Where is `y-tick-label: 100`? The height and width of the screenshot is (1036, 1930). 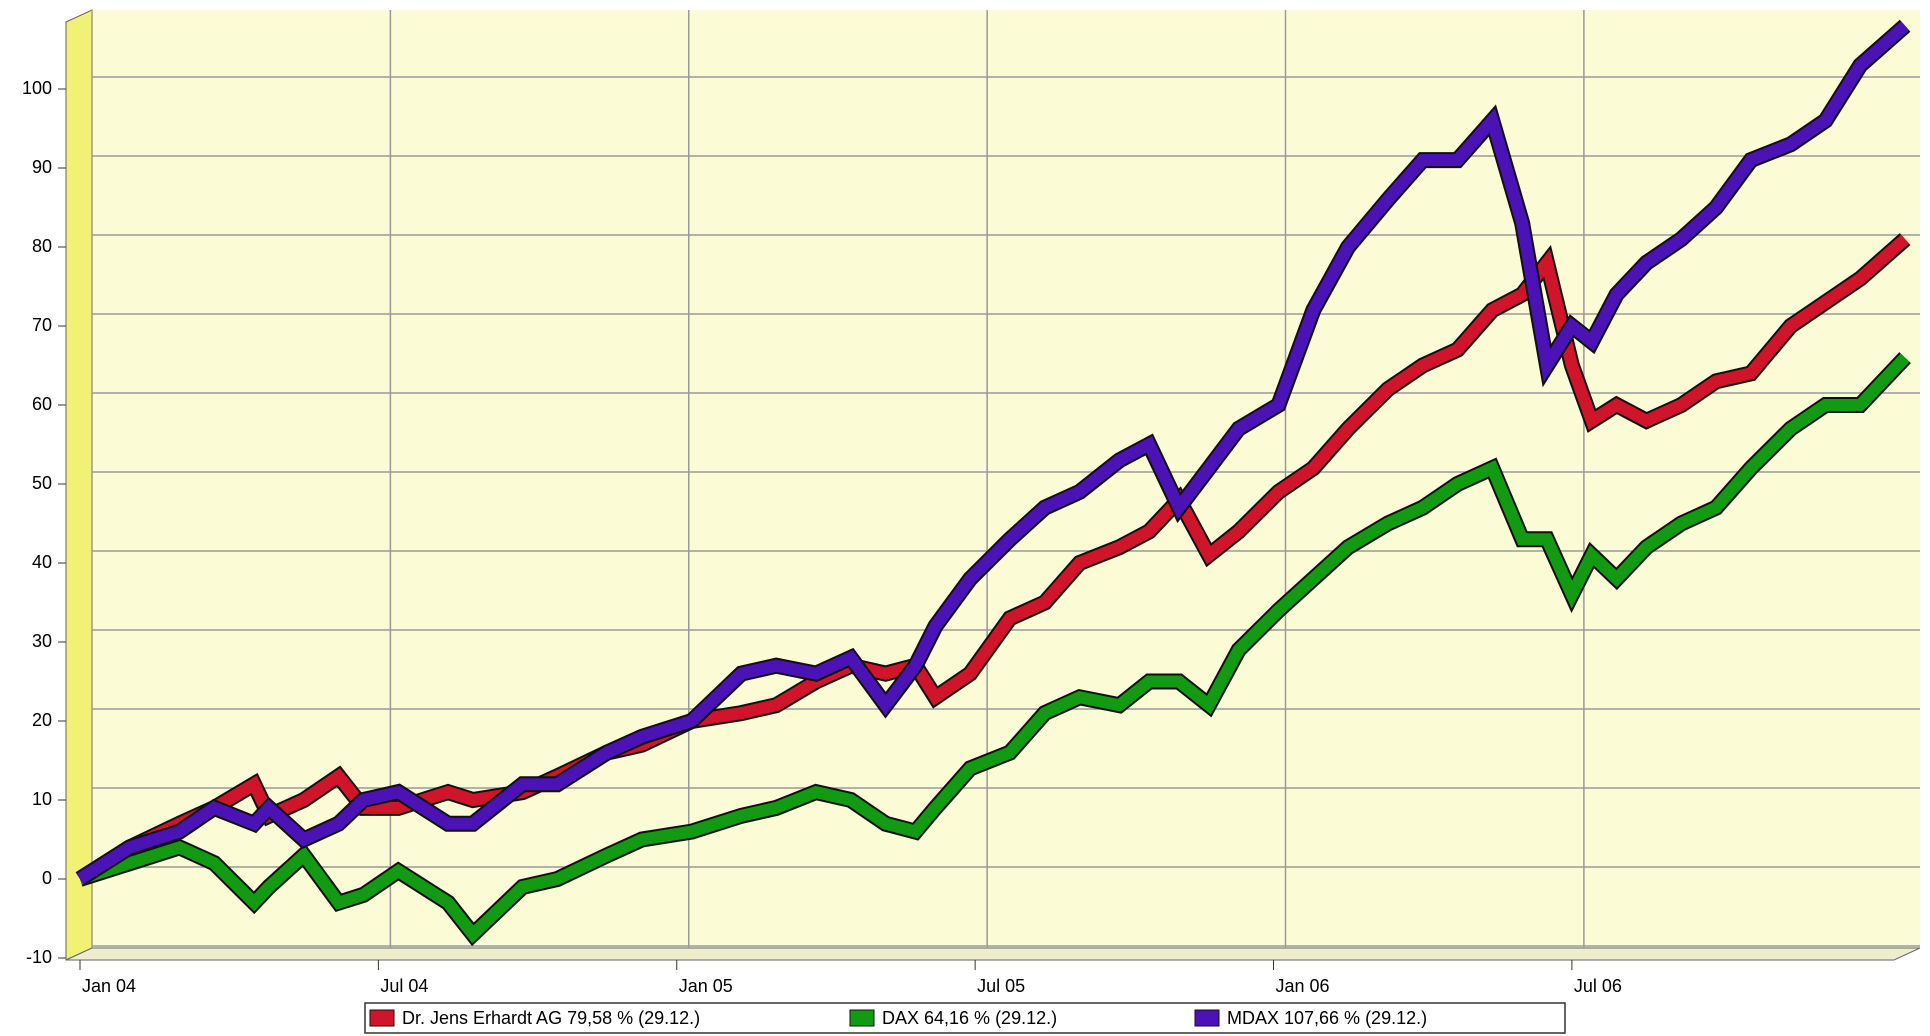
y-tick-label: 100 is located at coordinates (37, 88).